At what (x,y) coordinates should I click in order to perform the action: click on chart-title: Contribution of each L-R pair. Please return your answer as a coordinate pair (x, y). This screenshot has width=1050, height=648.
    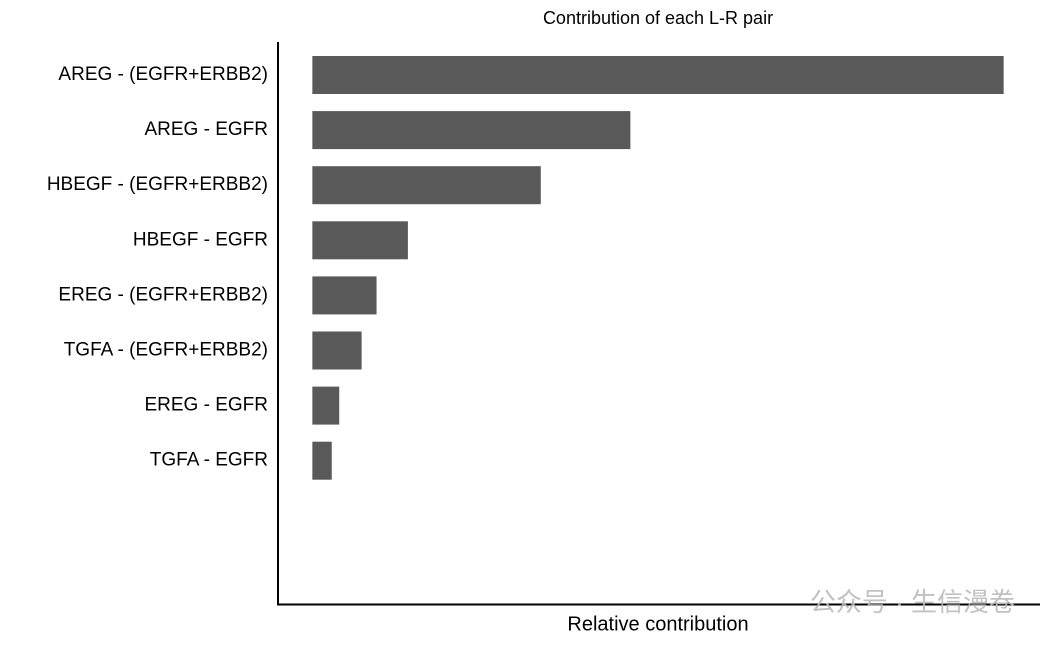
    Looking at the image, I should click on (658, 18).